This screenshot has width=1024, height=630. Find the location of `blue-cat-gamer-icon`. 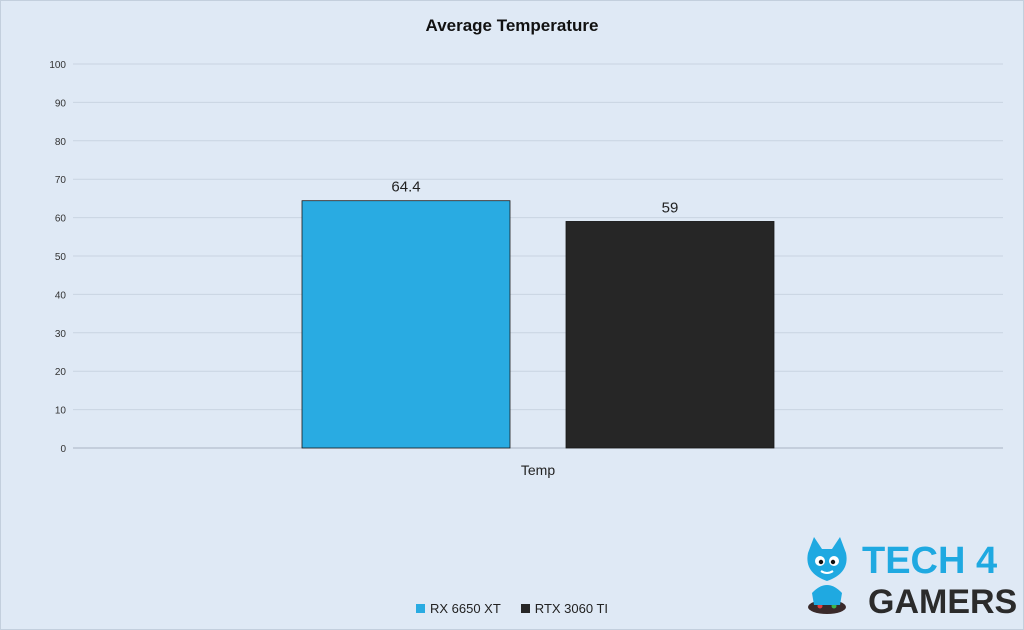

blue-cat-gamer-icon is located at coordinates (827, 575).